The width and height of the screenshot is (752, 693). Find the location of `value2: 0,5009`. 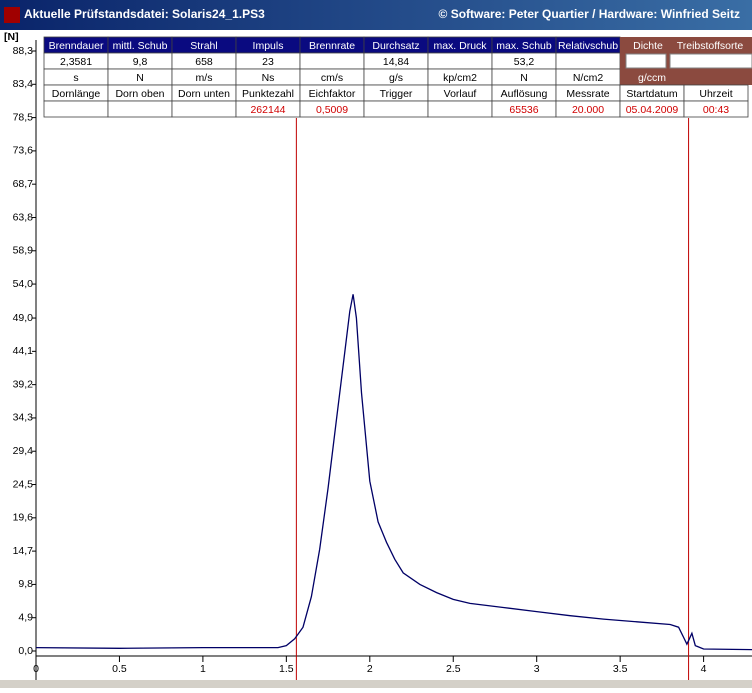

value2: 0,5009 is located at coordinates (332, 110).